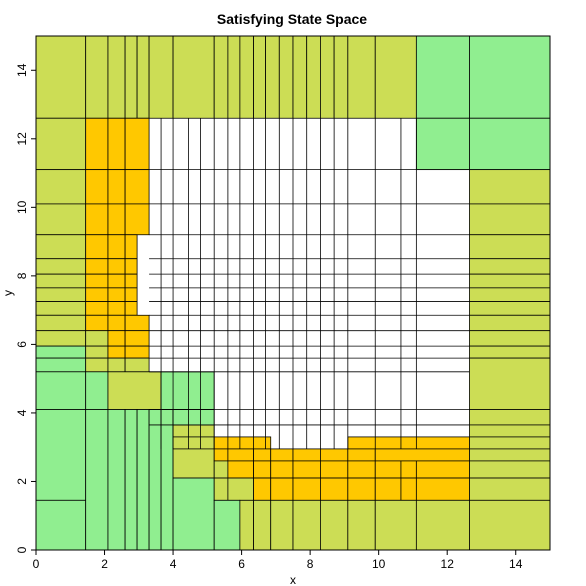 The width and height of the screenshot is (586, 586). What do you see at coordinates (379, 564) in the screenshot?
I see `x-tick-label: 10` at bounding box center [379, 564].